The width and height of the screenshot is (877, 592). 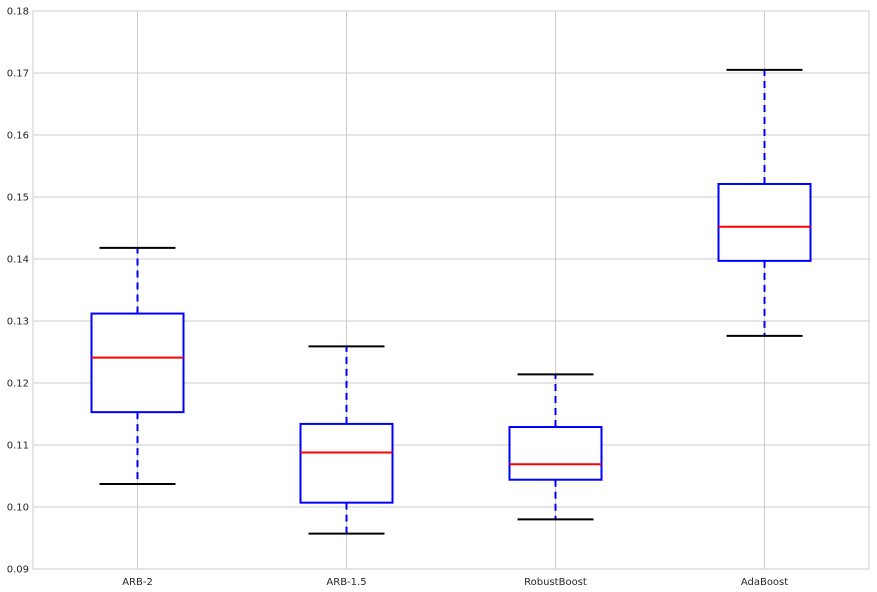 I want to click on y-tick-label: 0.18, so click(x=18, y=12).